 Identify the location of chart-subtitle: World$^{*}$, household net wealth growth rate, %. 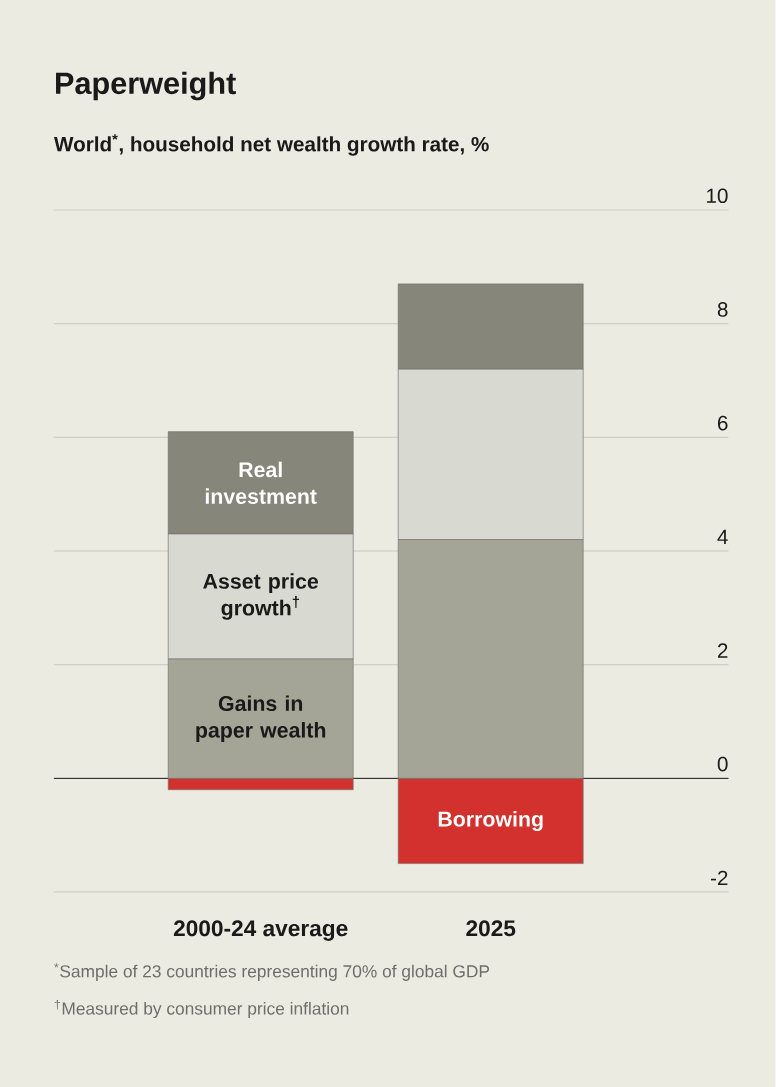
(271, 145).